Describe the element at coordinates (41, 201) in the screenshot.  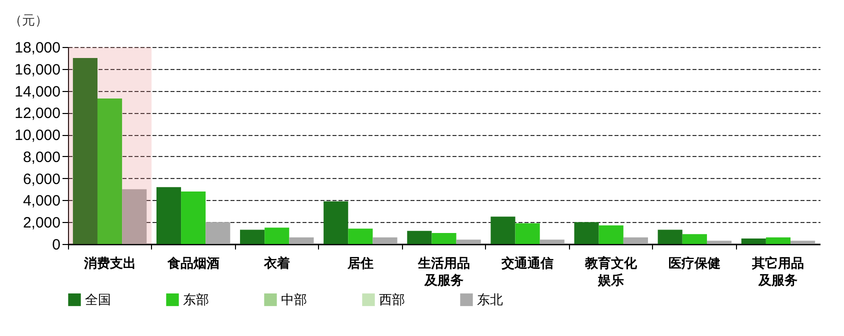
I see `y-tick-label: 4,000` at that location.